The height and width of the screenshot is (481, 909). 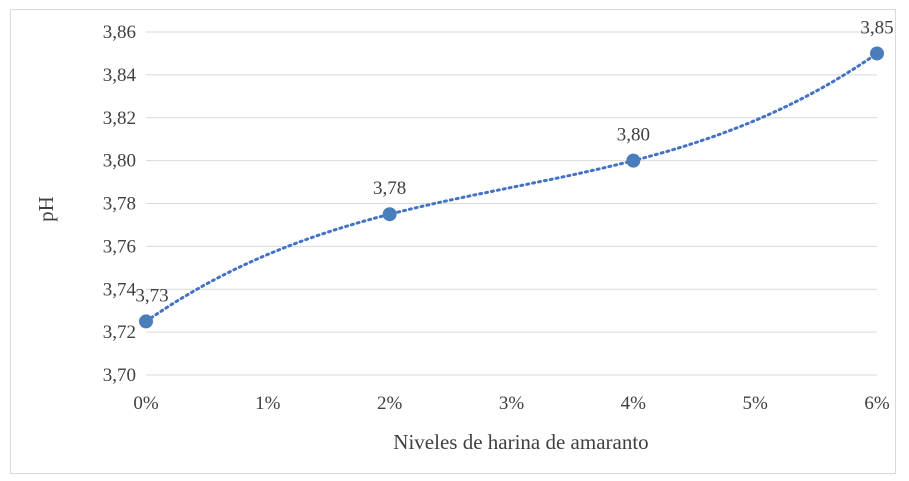 I want to click on x-tick-label: 6%, so click(x=877, y=403).